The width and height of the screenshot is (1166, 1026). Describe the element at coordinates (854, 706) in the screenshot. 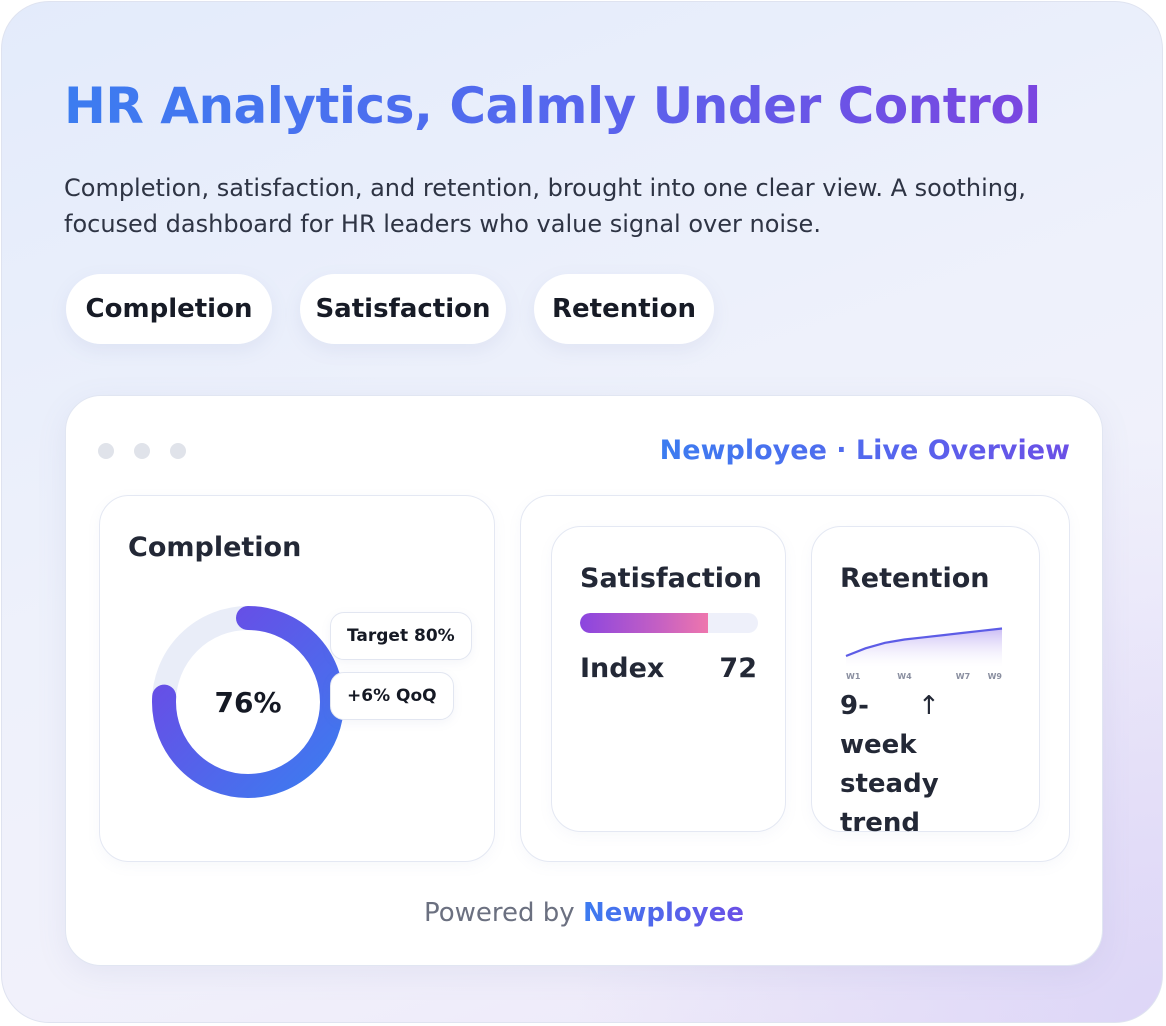

I see `trend-text-first: 9-` at that location.